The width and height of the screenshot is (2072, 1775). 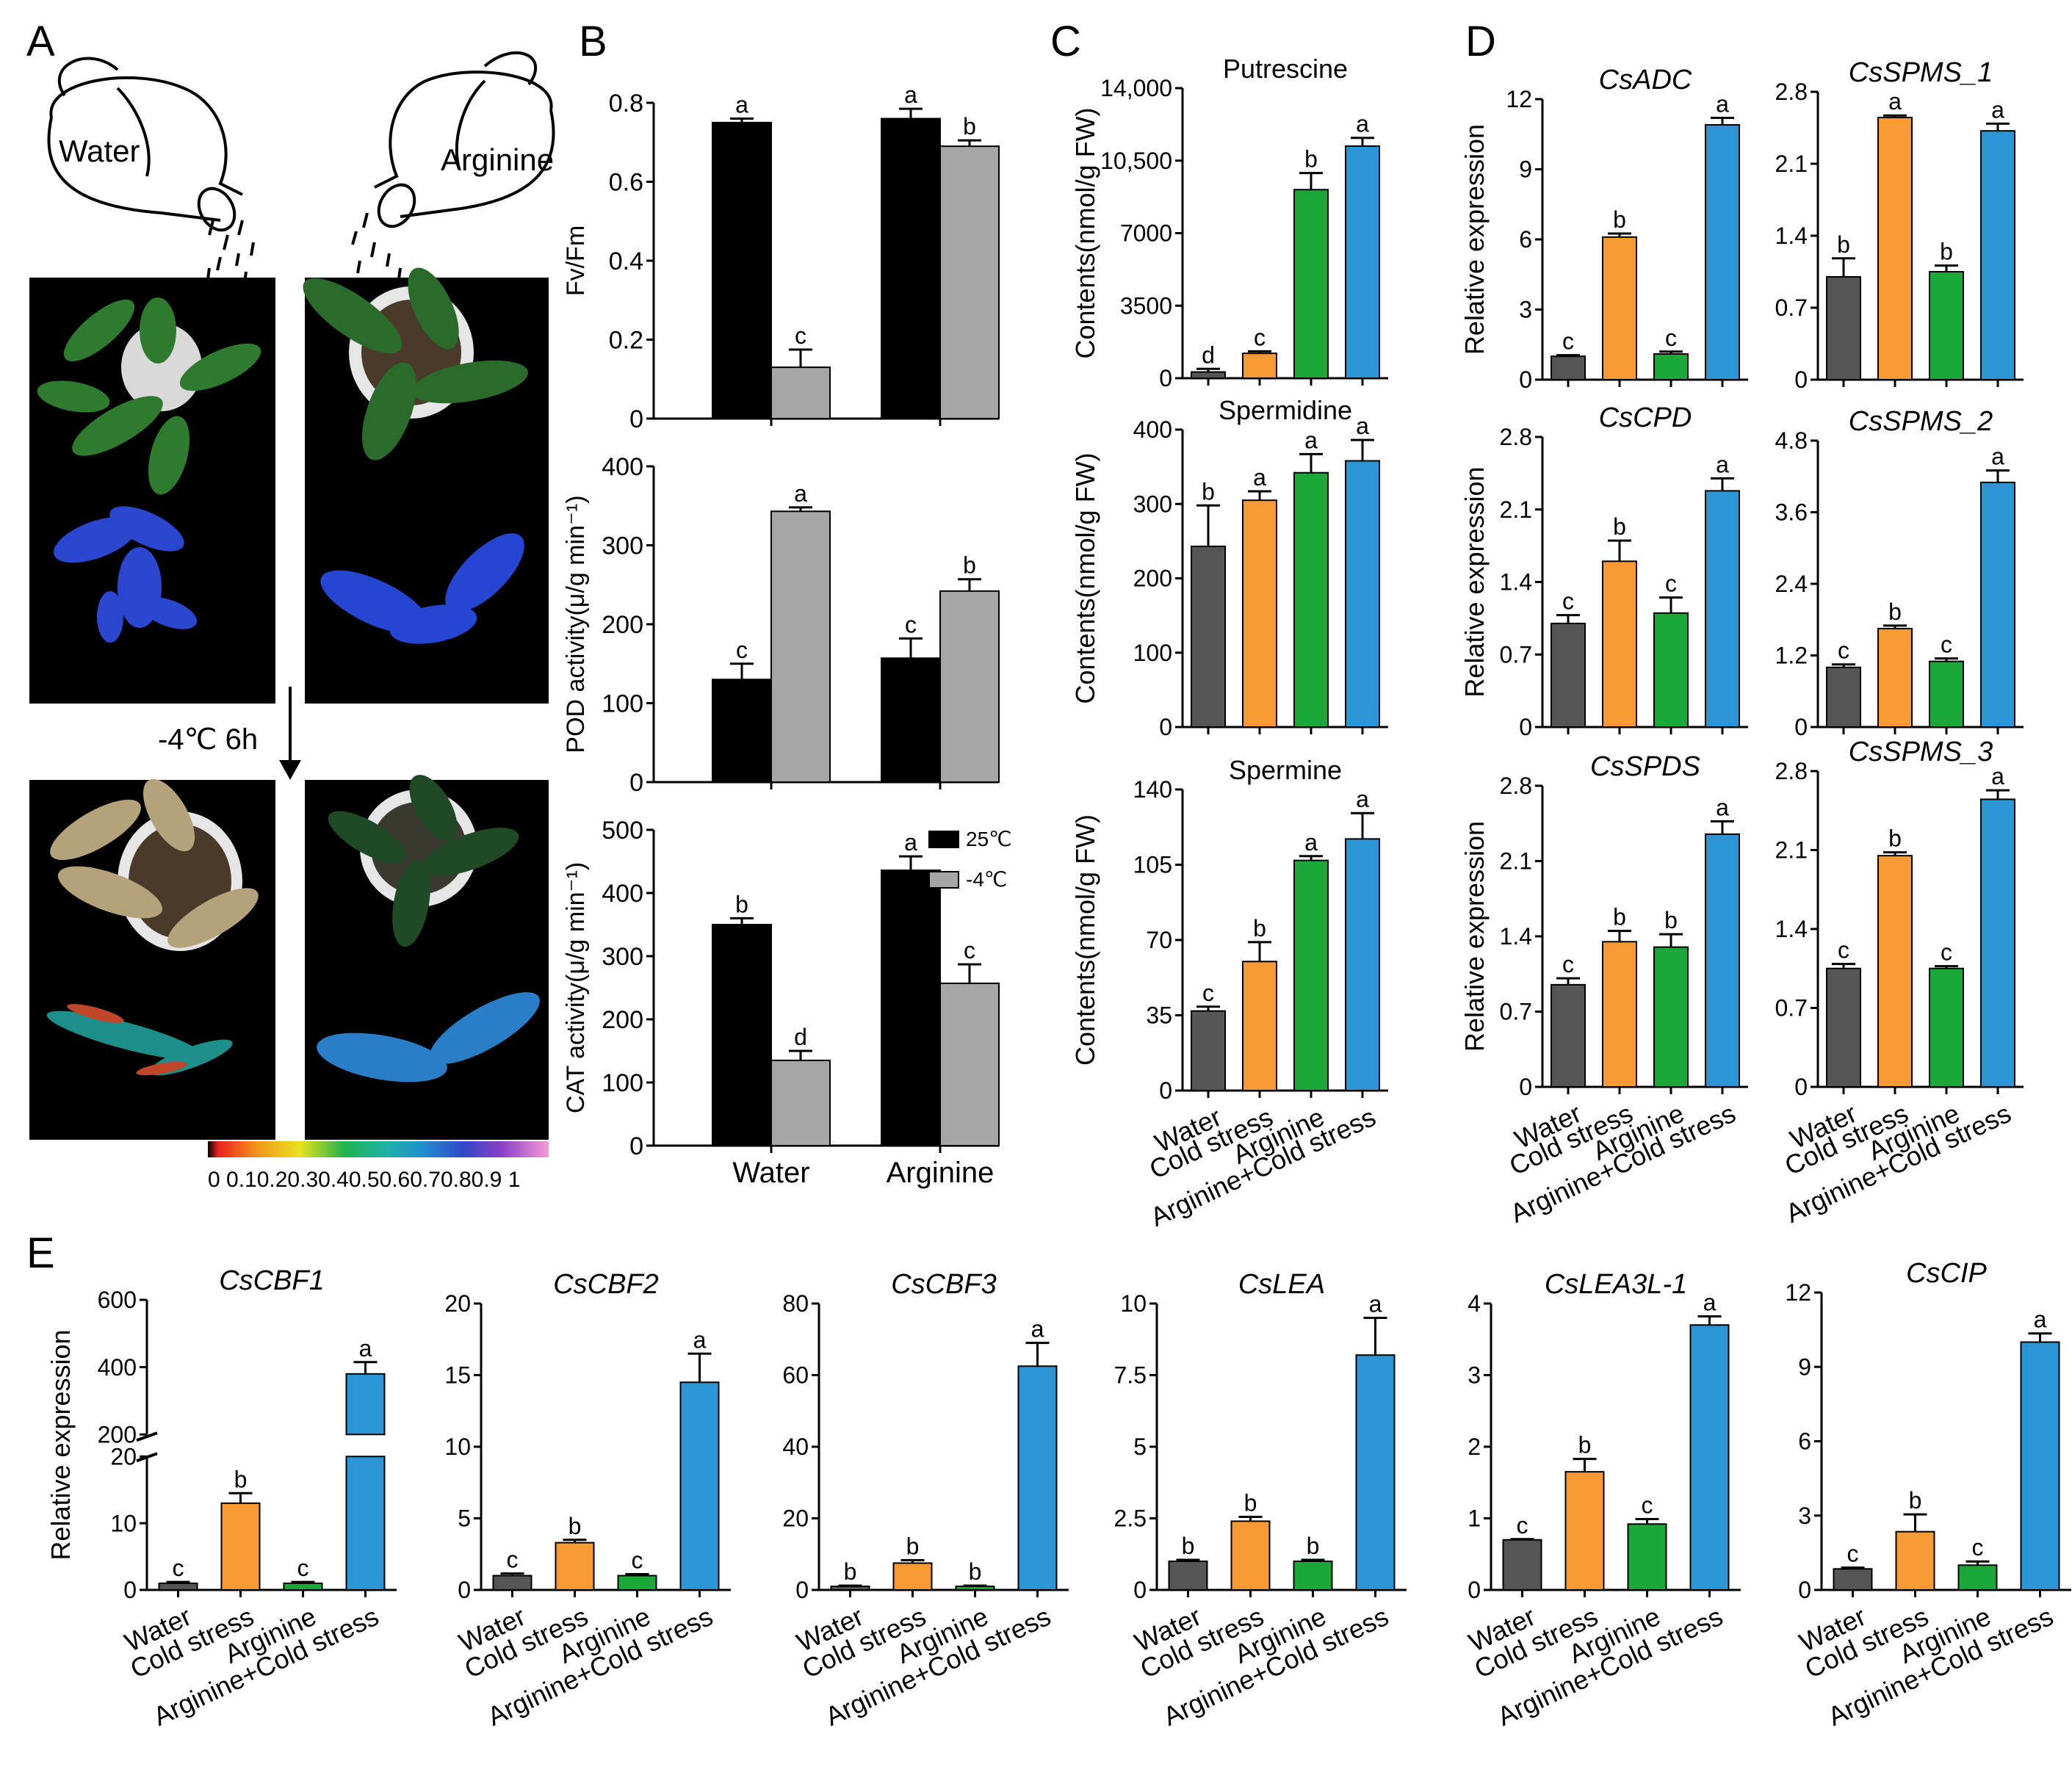 What do you see at coordinates (152, 491) in the screenshot?
I see `photo-water-before` at bounding box center [152, 491].